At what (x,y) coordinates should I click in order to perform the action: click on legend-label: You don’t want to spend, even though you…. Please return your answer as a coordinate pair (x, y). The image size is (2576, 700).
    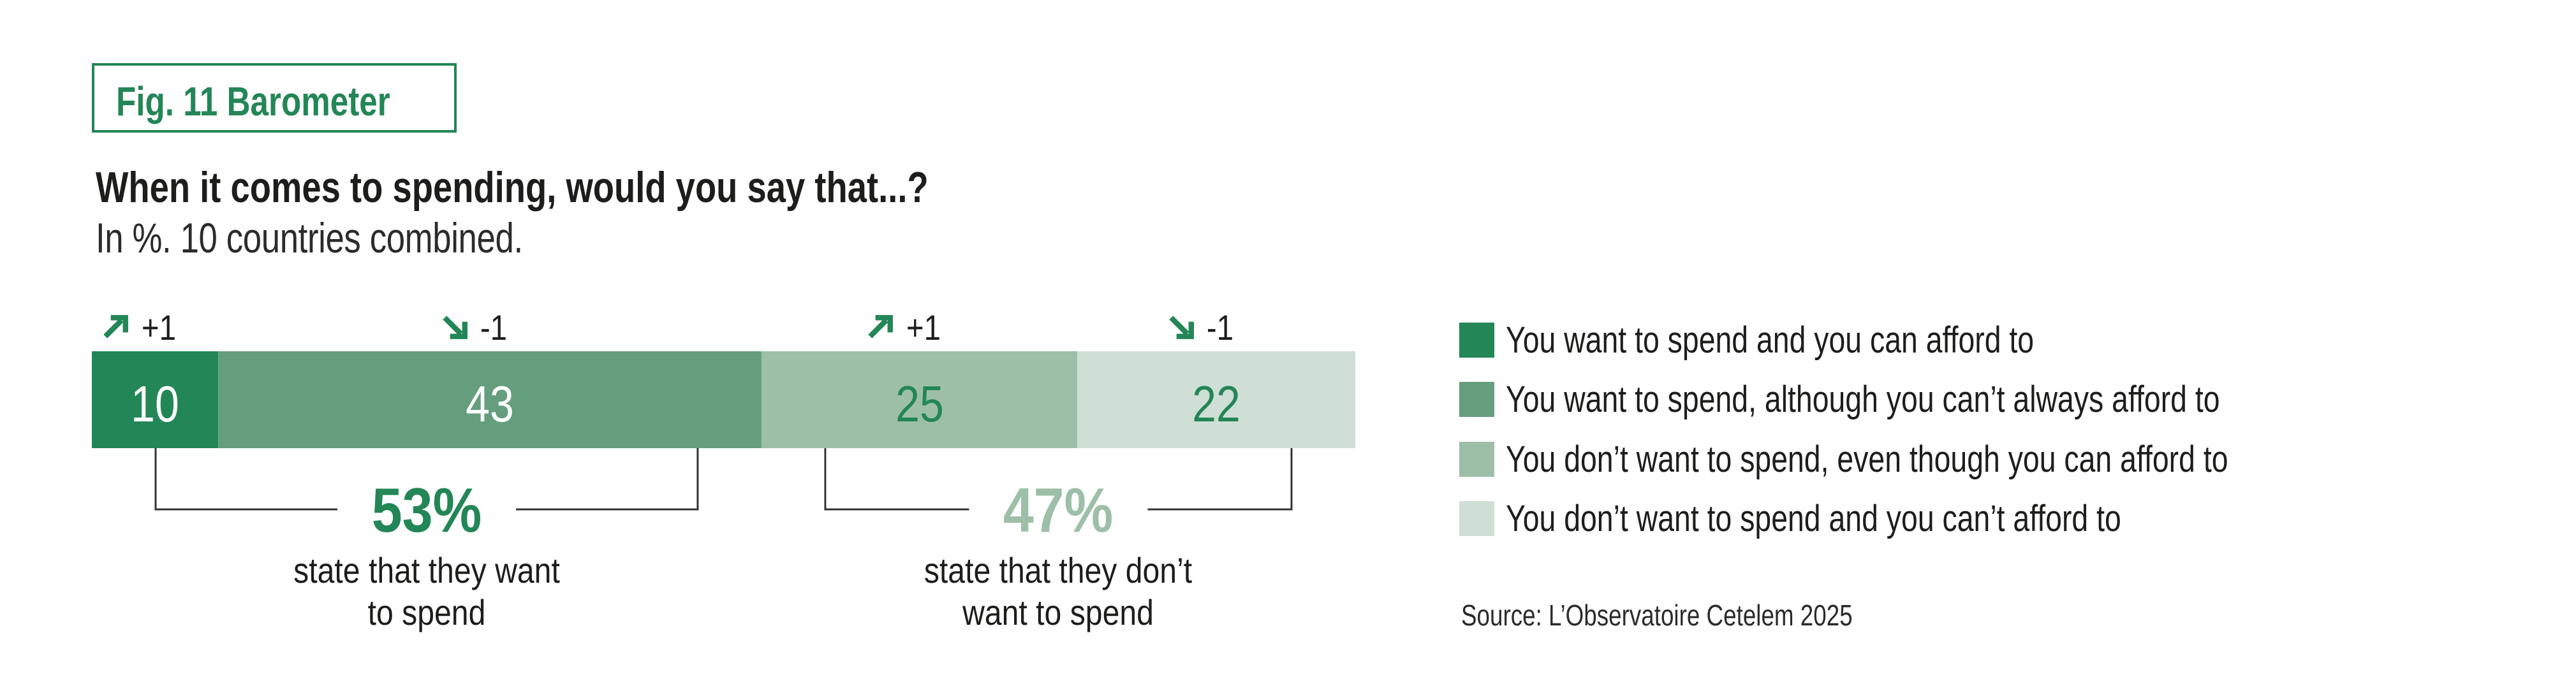
    Looking at the image, I should click on (1867, 459).